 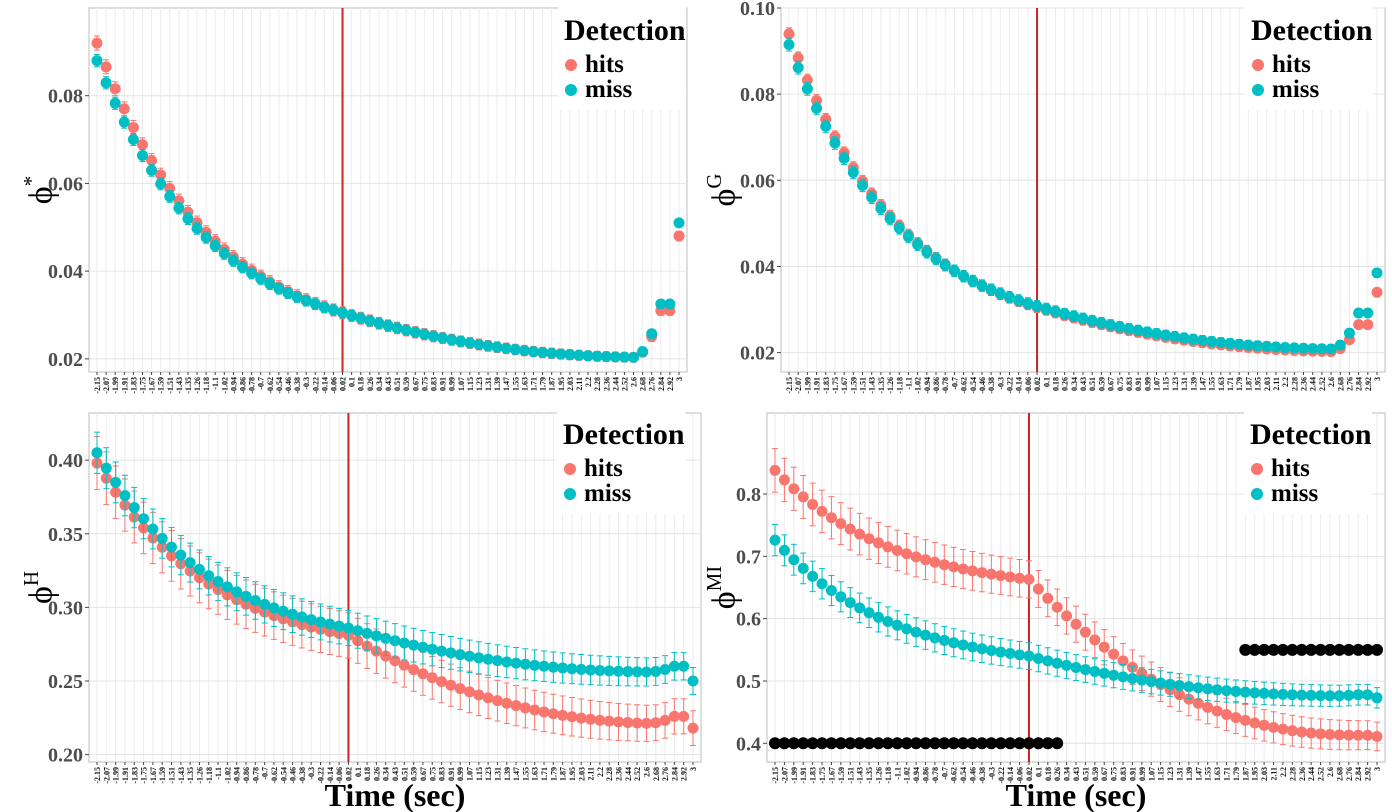 What do you see at coordinates (233, 385) in the screenshot?
I see `x-tick-label: -0.94` at bounding box center [233, 385].